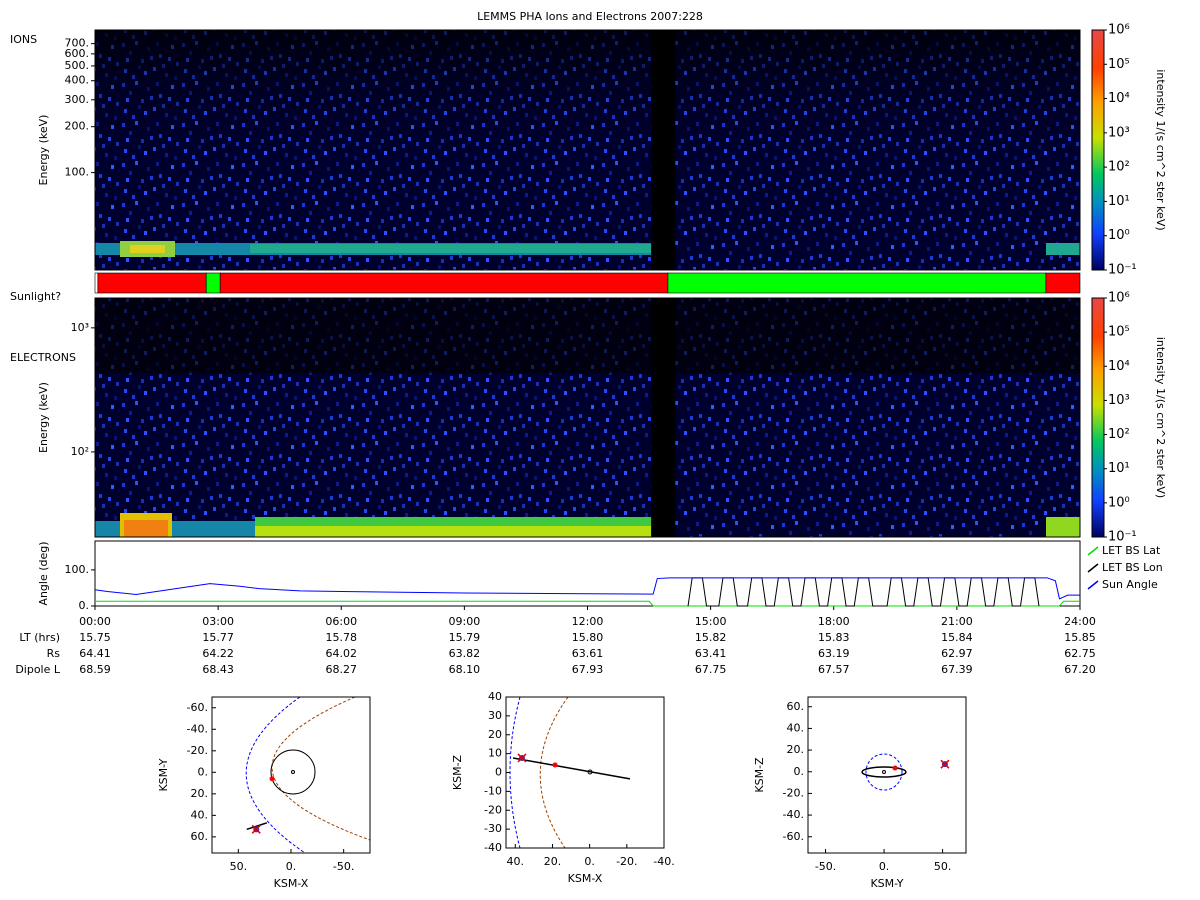 The width and height of the screenshot is (1200, 900). What do you see at coordinates (197, 728) in the screenshot?
I see `y-tick-label: -40.` at bounding box center [197, 728].